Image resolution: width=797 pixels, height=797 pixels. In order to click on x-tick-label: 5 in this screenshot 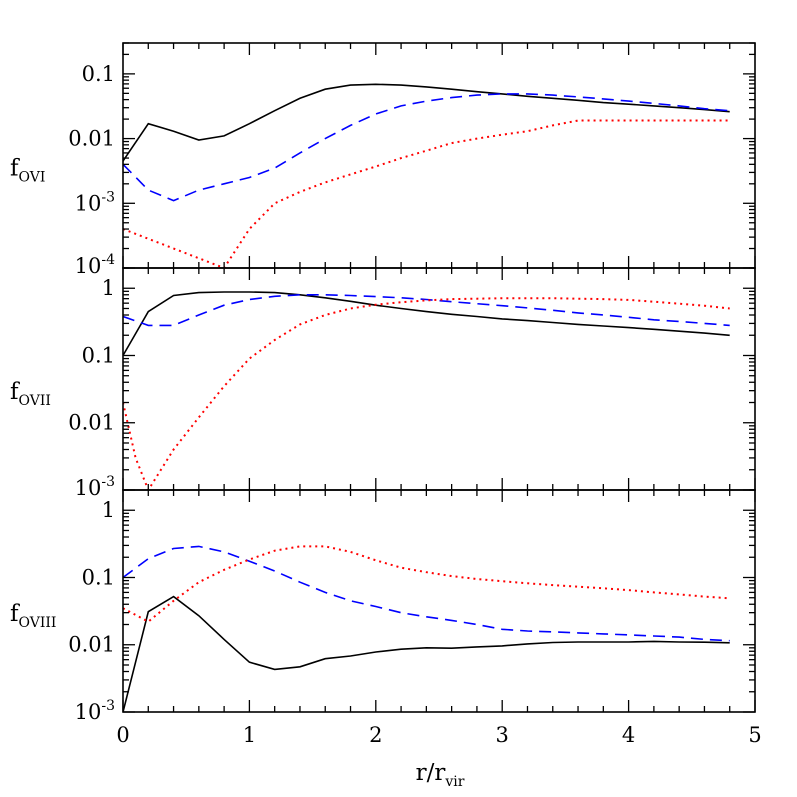, I will do `click(754, 735)`.